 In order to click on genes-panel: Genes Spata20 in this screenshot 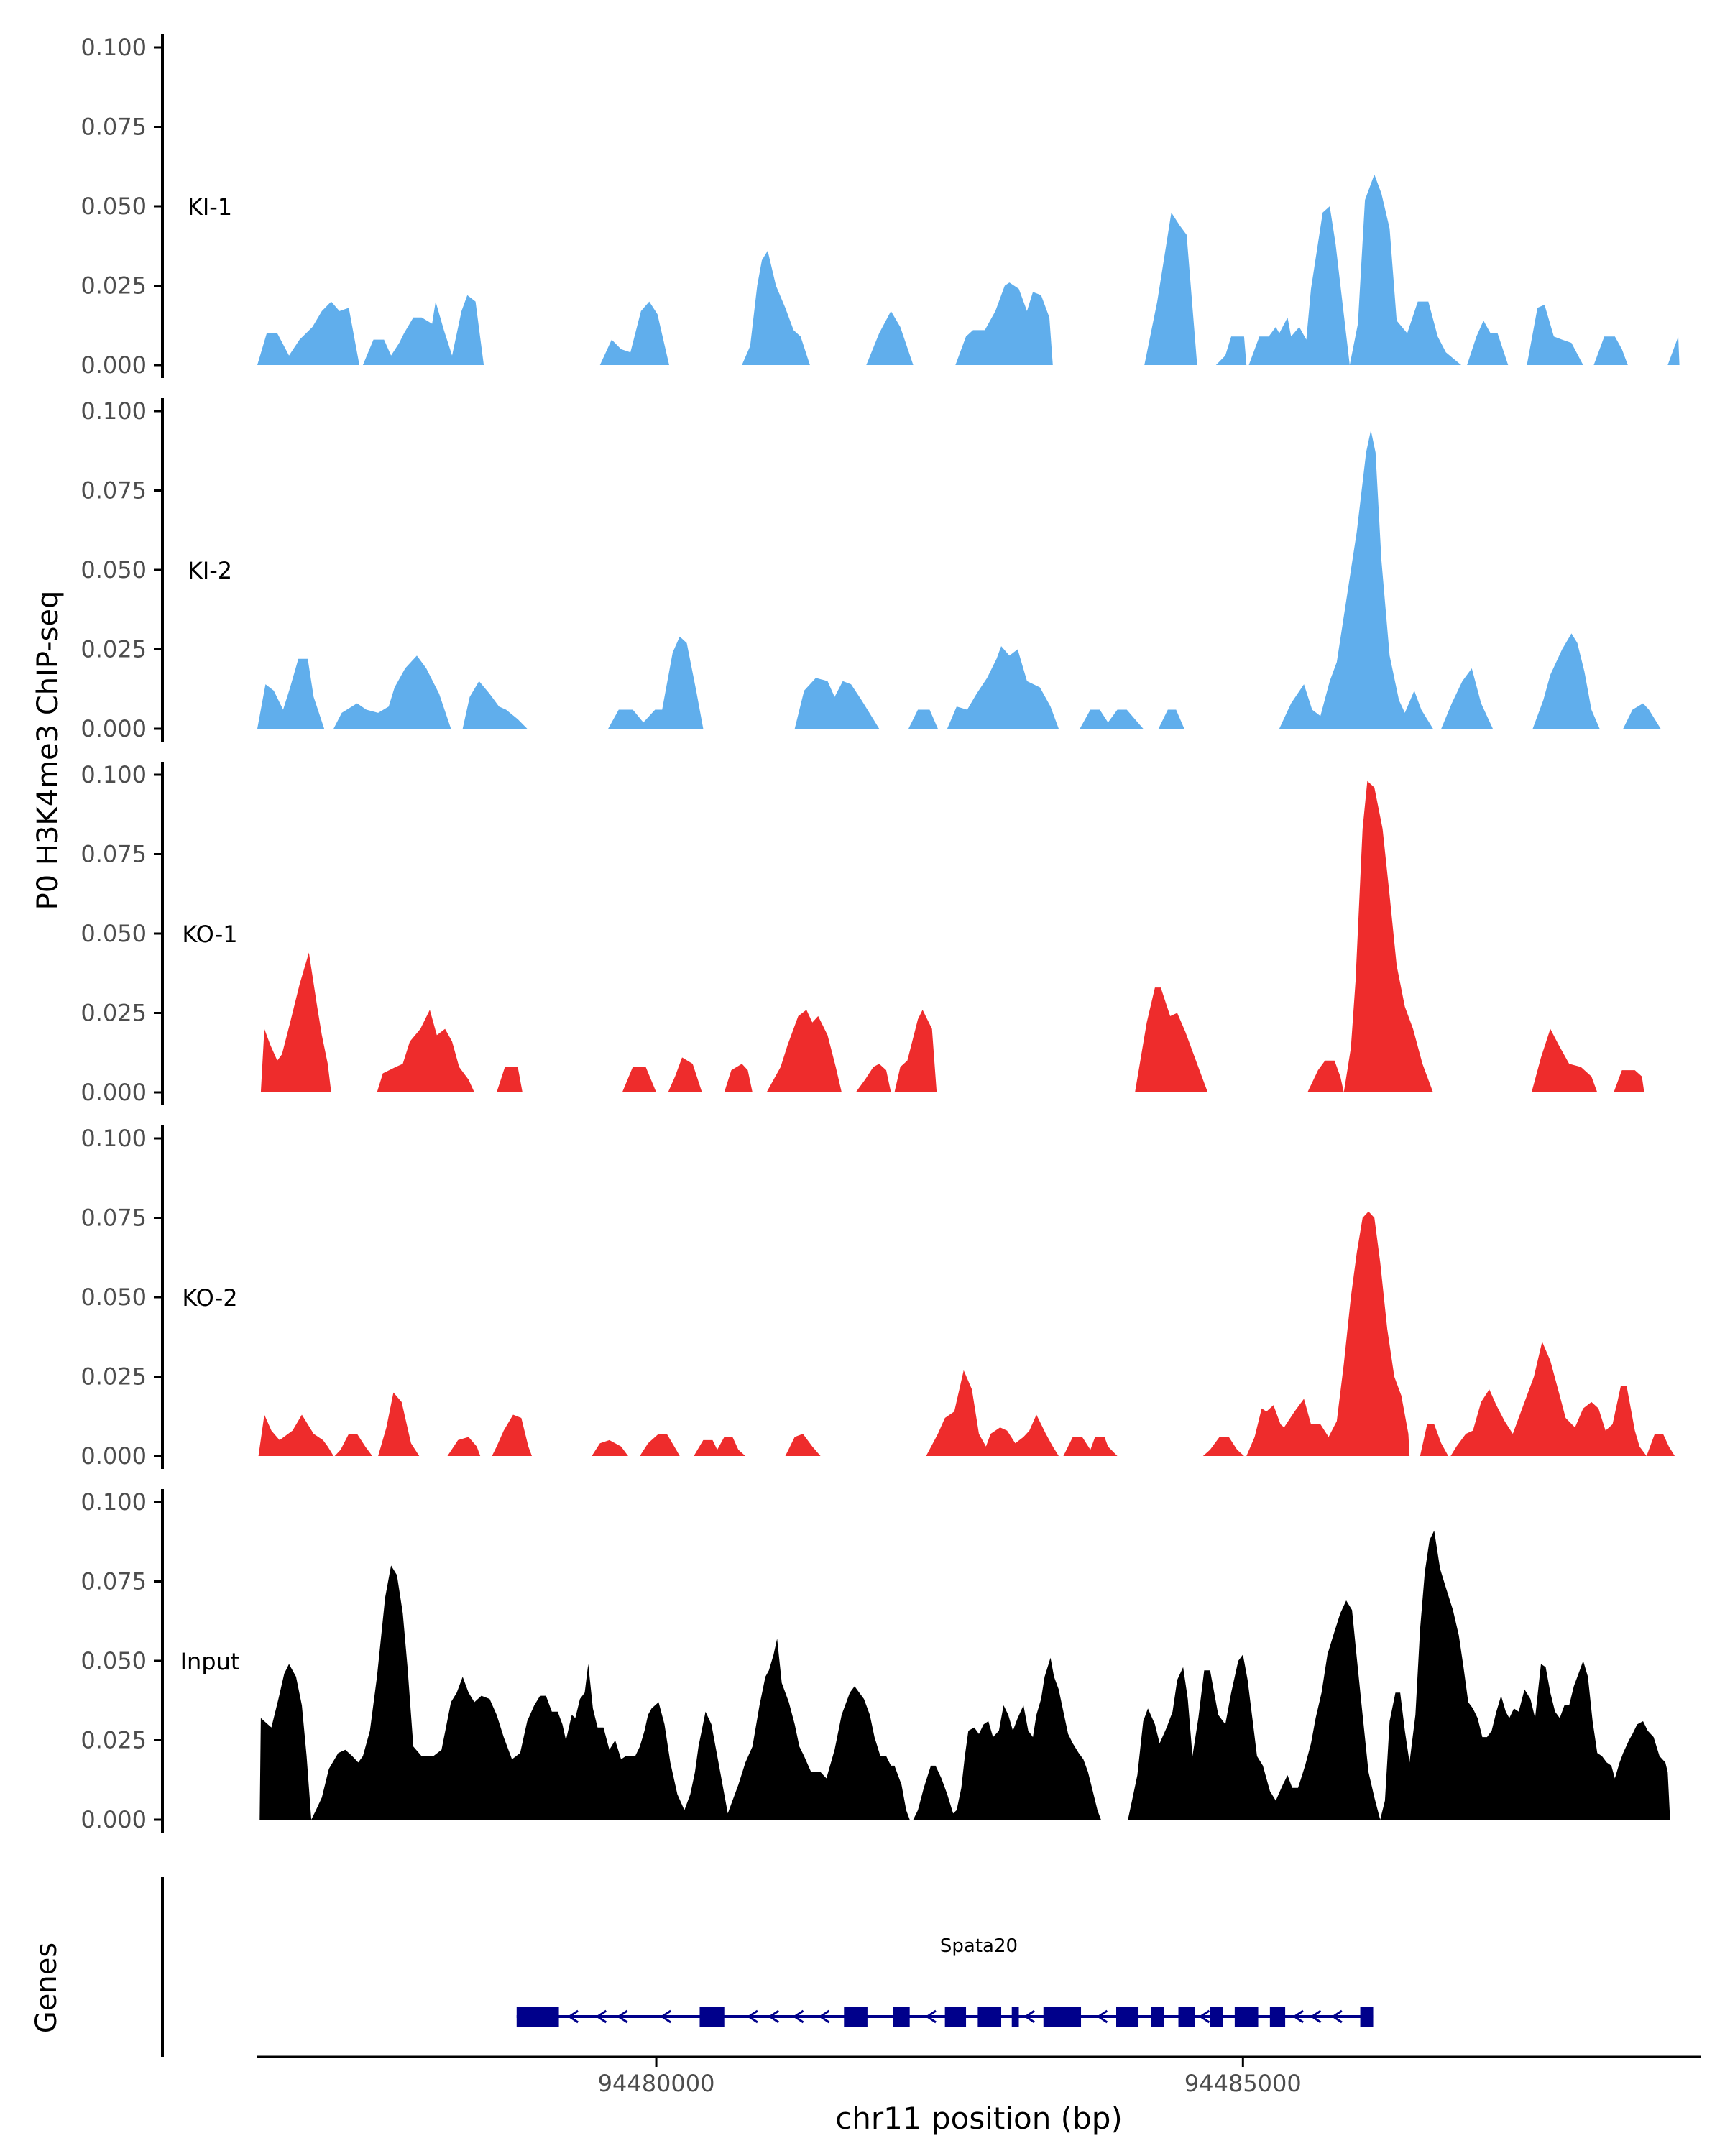, I will do `click(702, 1967)`.